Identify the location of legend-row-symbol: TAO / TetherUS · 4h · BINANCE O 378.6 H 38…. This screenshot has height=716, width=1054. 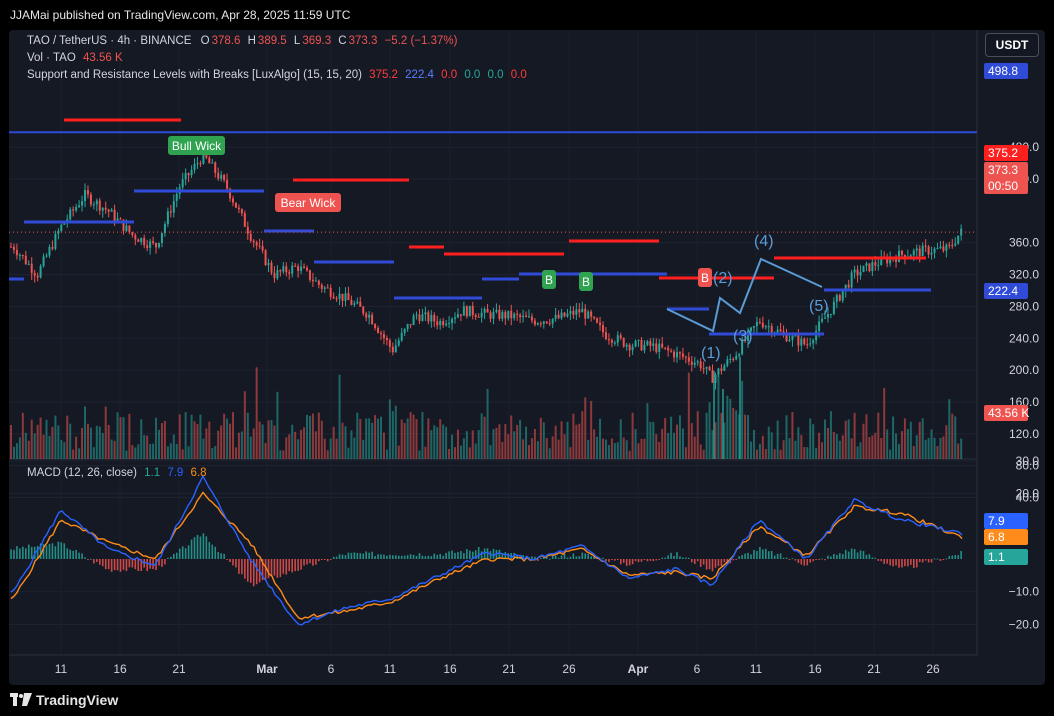
(242, 41).